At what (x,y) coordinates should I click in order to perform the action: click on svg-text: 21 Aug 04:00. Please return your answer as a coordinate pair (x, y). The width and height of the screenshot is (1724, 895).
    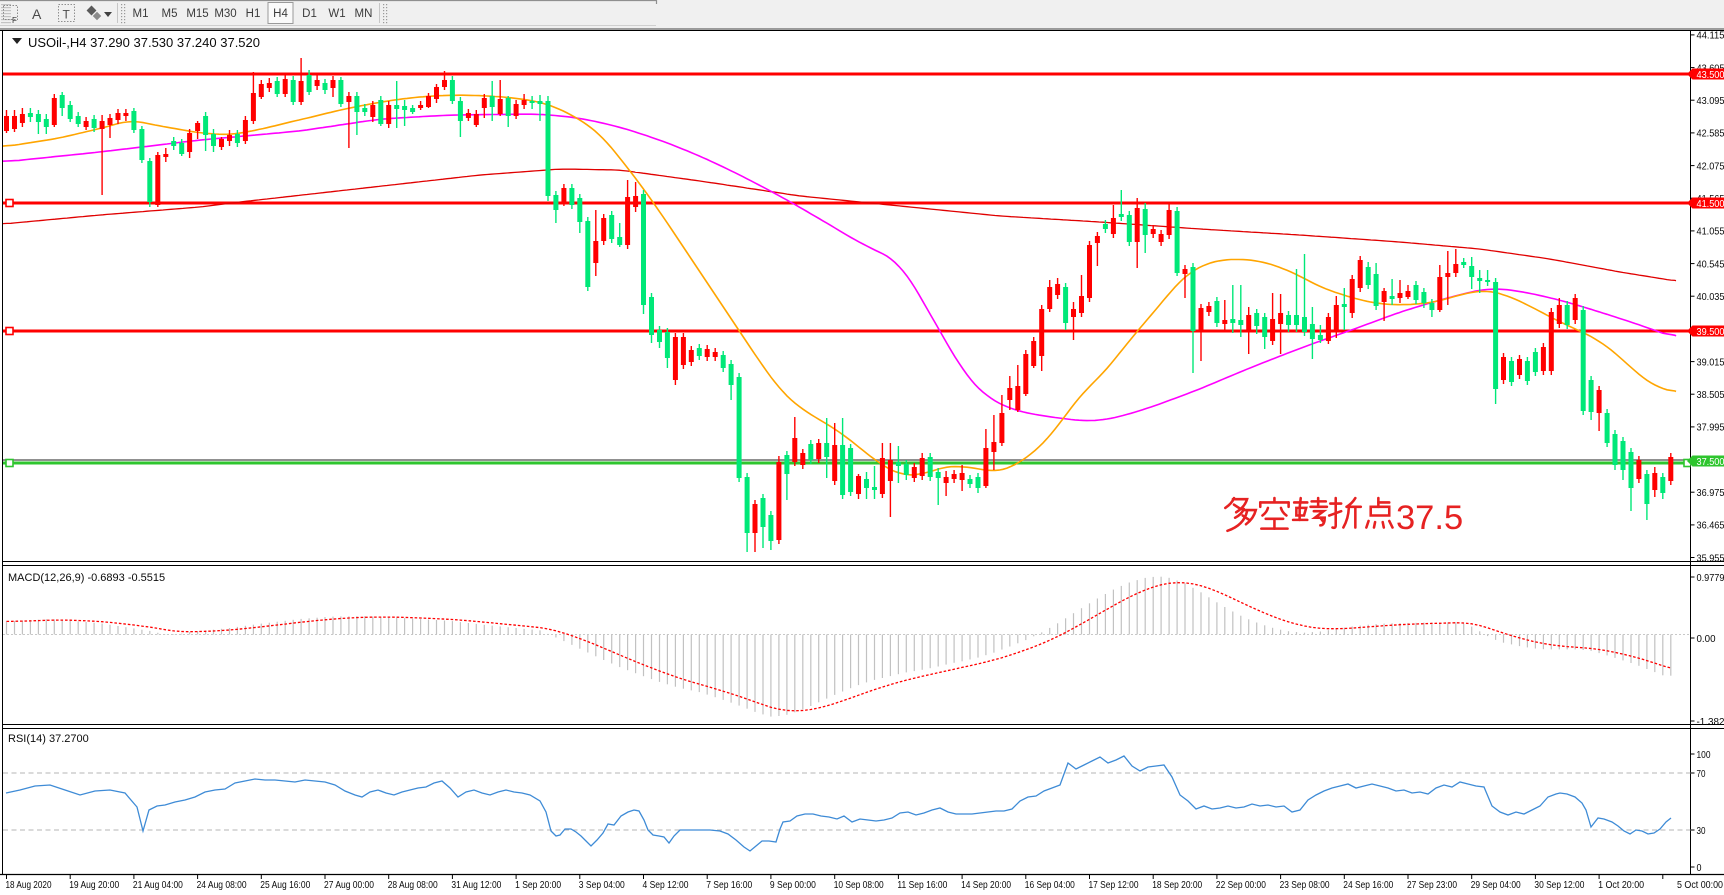
    Looking at the image, I should click on (158, 885).